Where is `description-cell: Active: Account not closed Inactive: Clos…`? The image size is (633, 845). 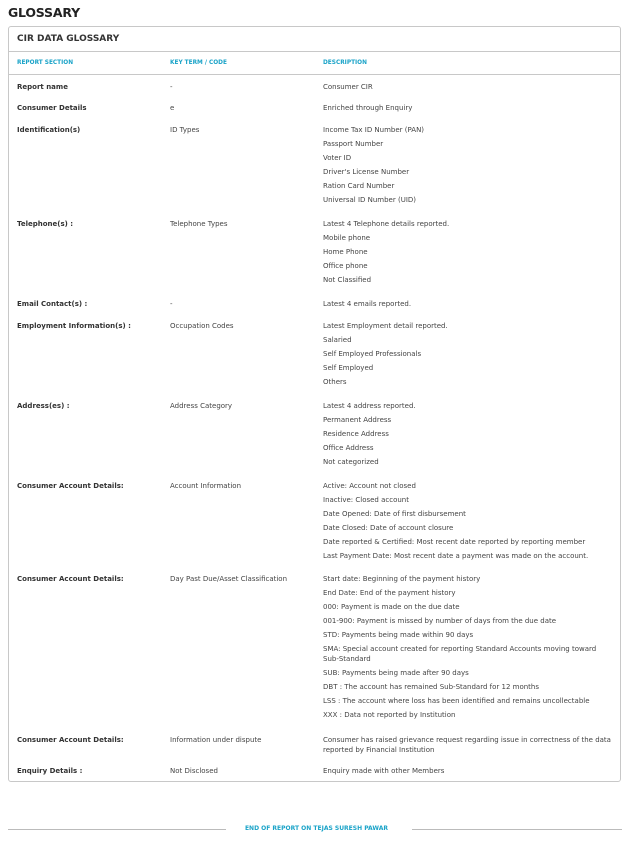 description-cell: Active: Account not closed Inactive: Clos… is located at coordinates (468, 521).